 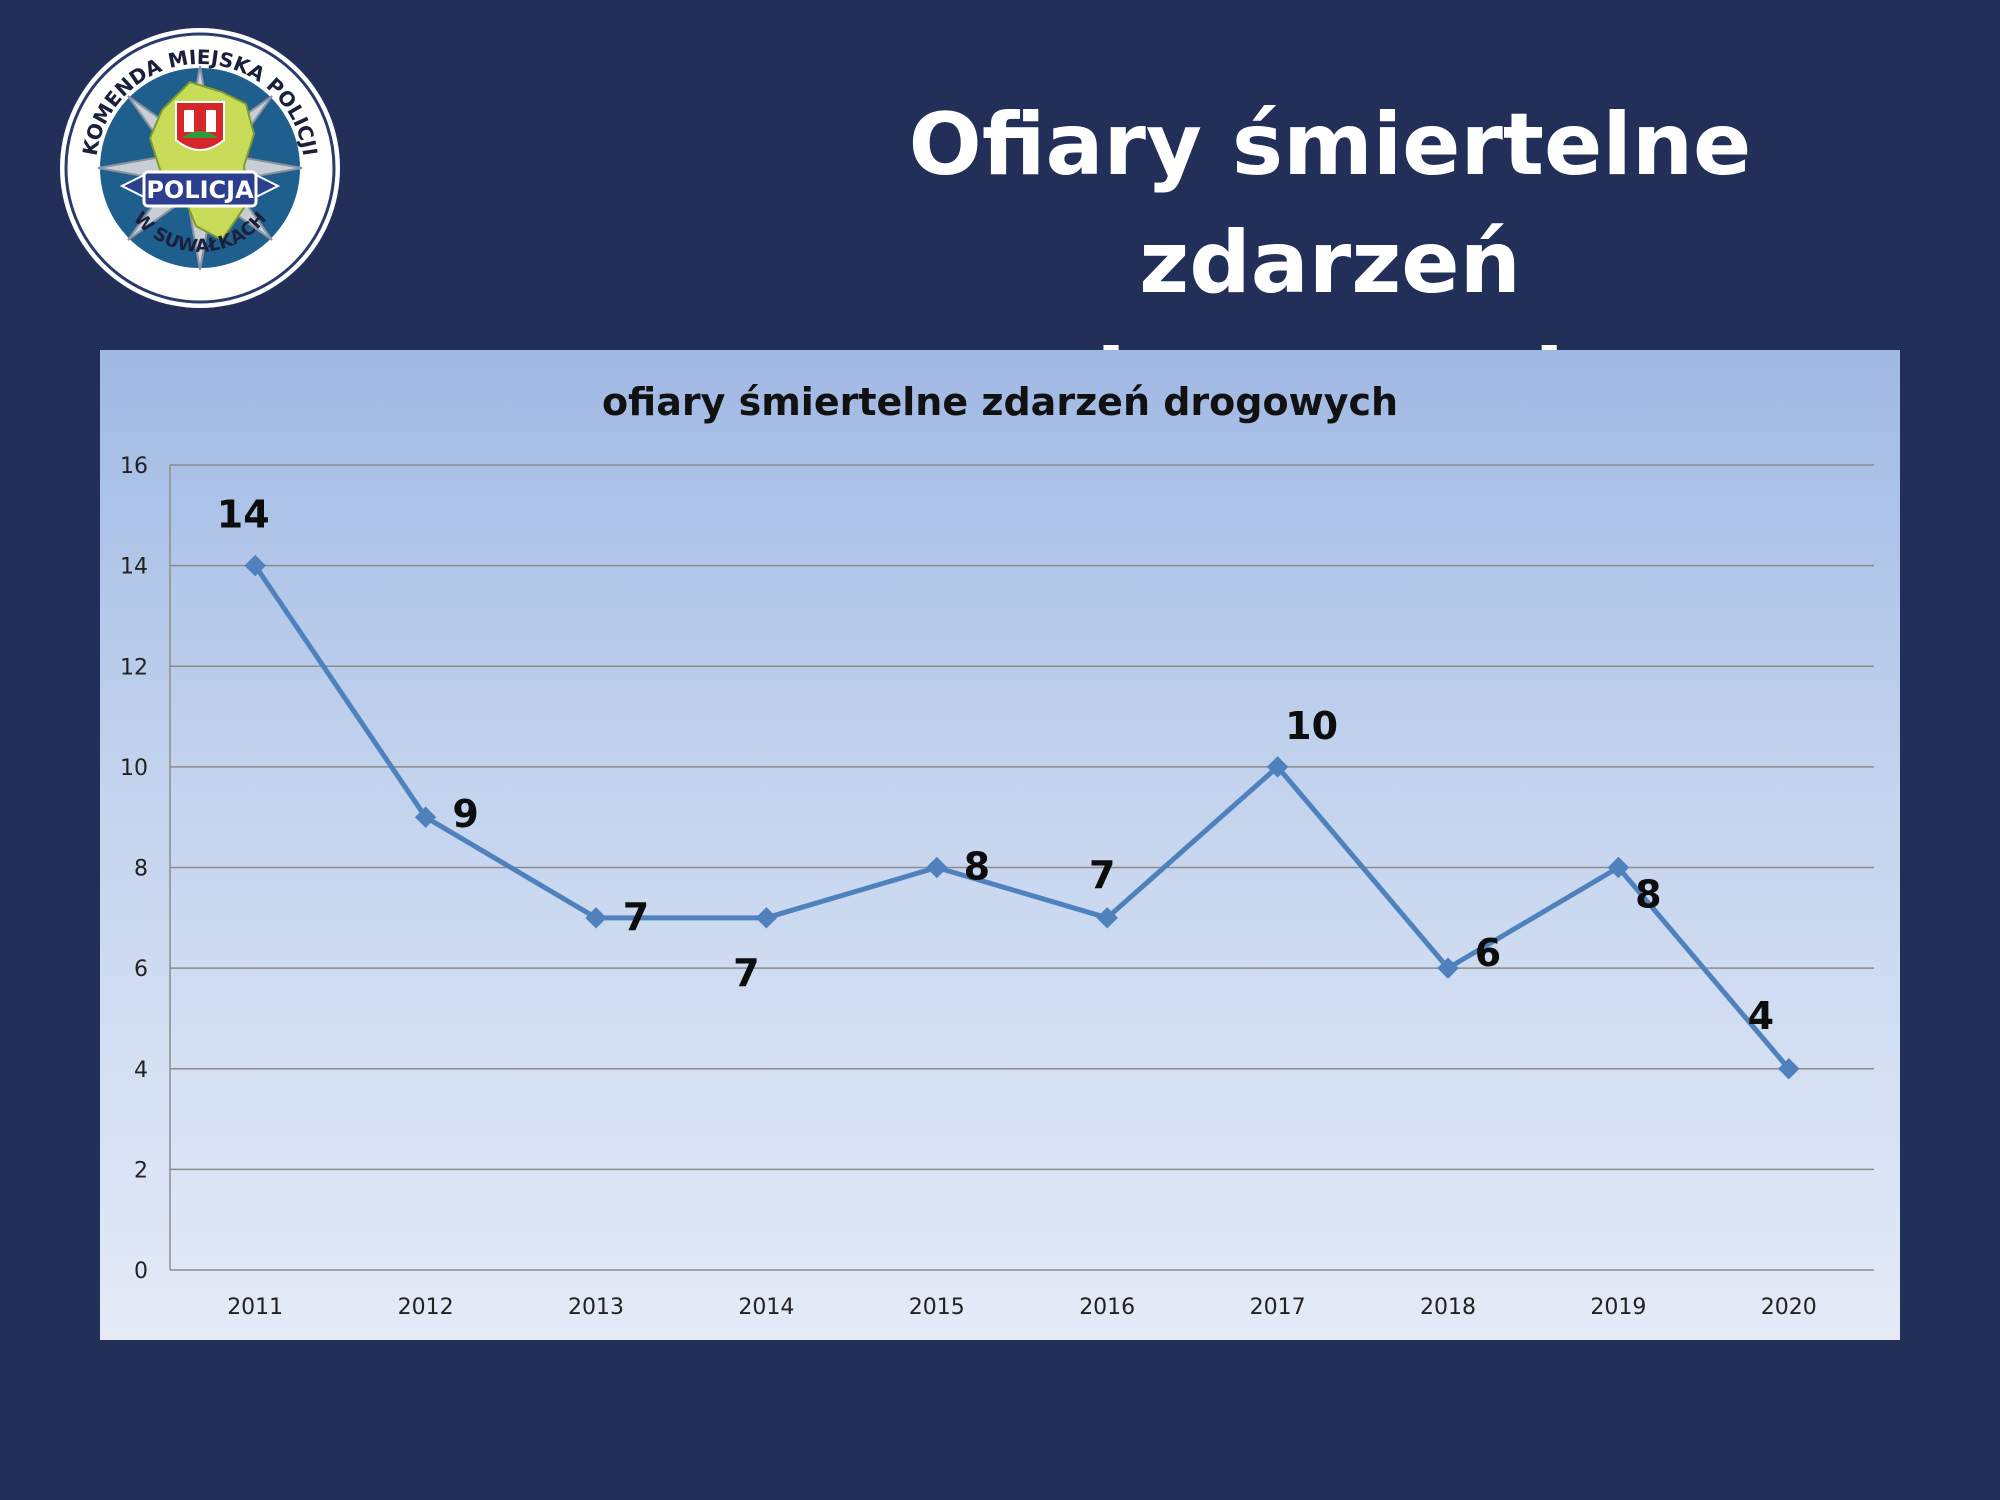 I want to click on chart-title: ofiary śmiertelne zdarzeń drogowych, so click(x=1000, y=402).